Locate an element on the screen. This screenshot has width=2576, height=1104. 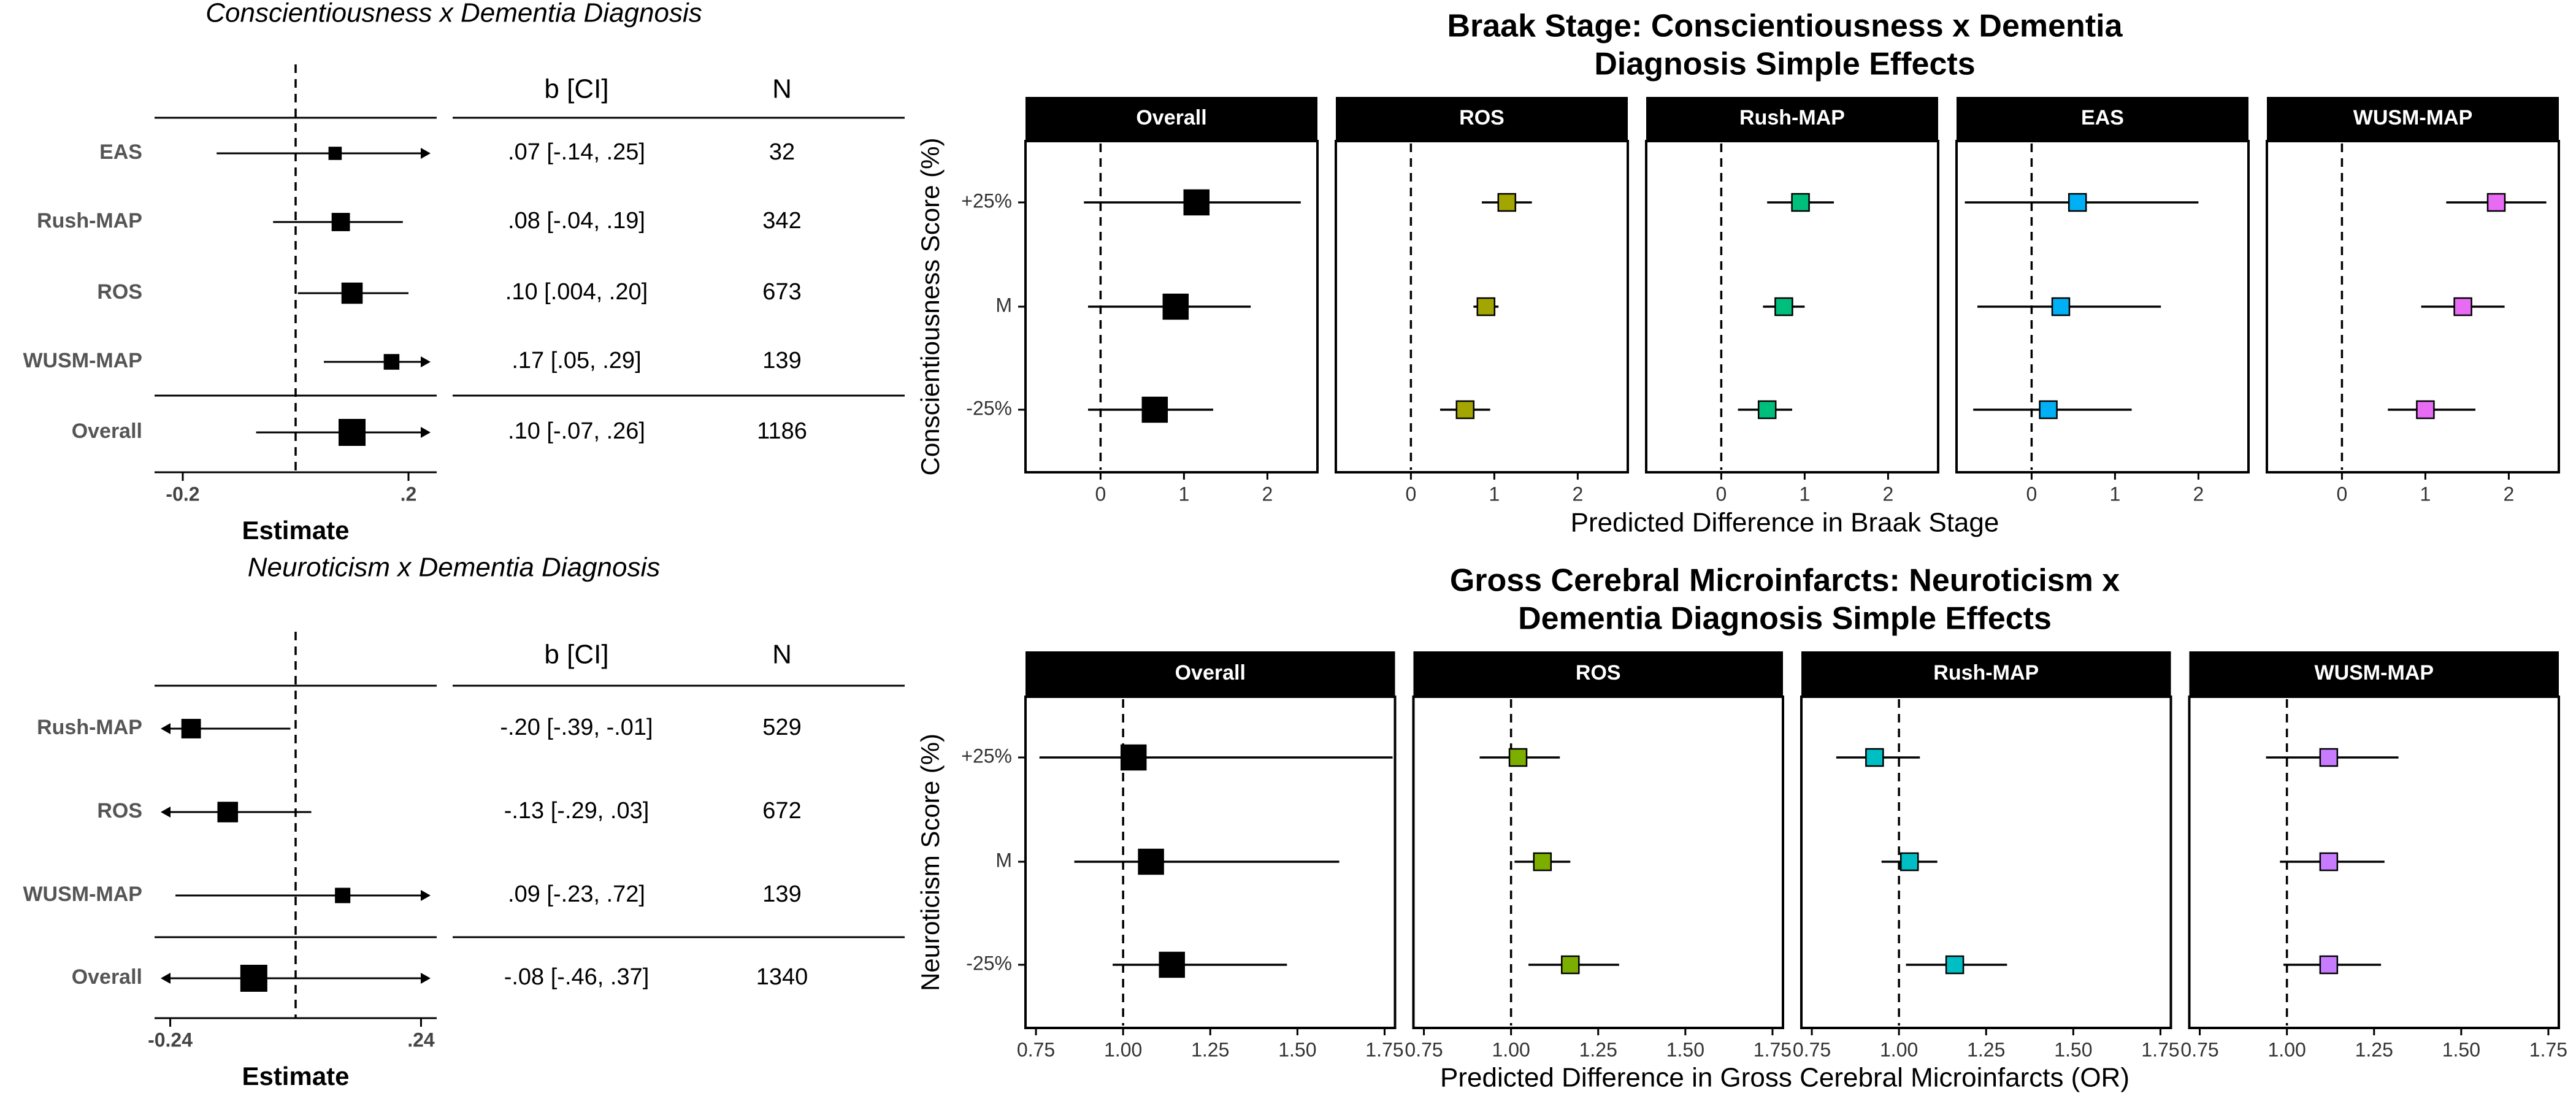
facet-ros: ROS 0 1 2 is located at coordinates (1482, 301).